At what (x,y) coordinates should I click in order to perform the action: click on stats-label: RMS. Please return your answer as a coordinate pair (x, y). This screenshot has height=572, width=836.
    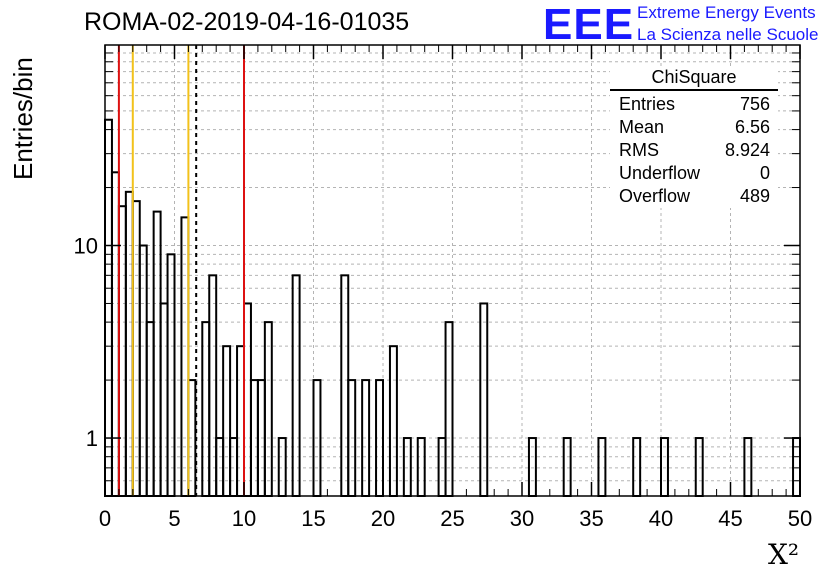
    Looking at the image, I should click on (639, 150).